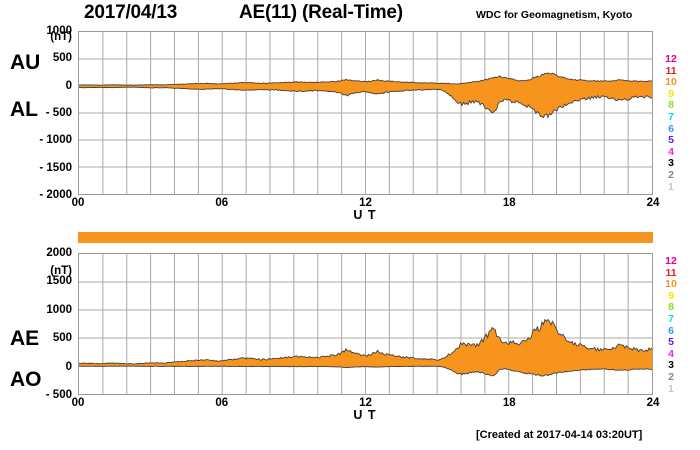  What do you see at coordinates (55, 140) in the screenshot?
I see `y-axis-tick-label: - 1000` at bounding box center [55, 140].